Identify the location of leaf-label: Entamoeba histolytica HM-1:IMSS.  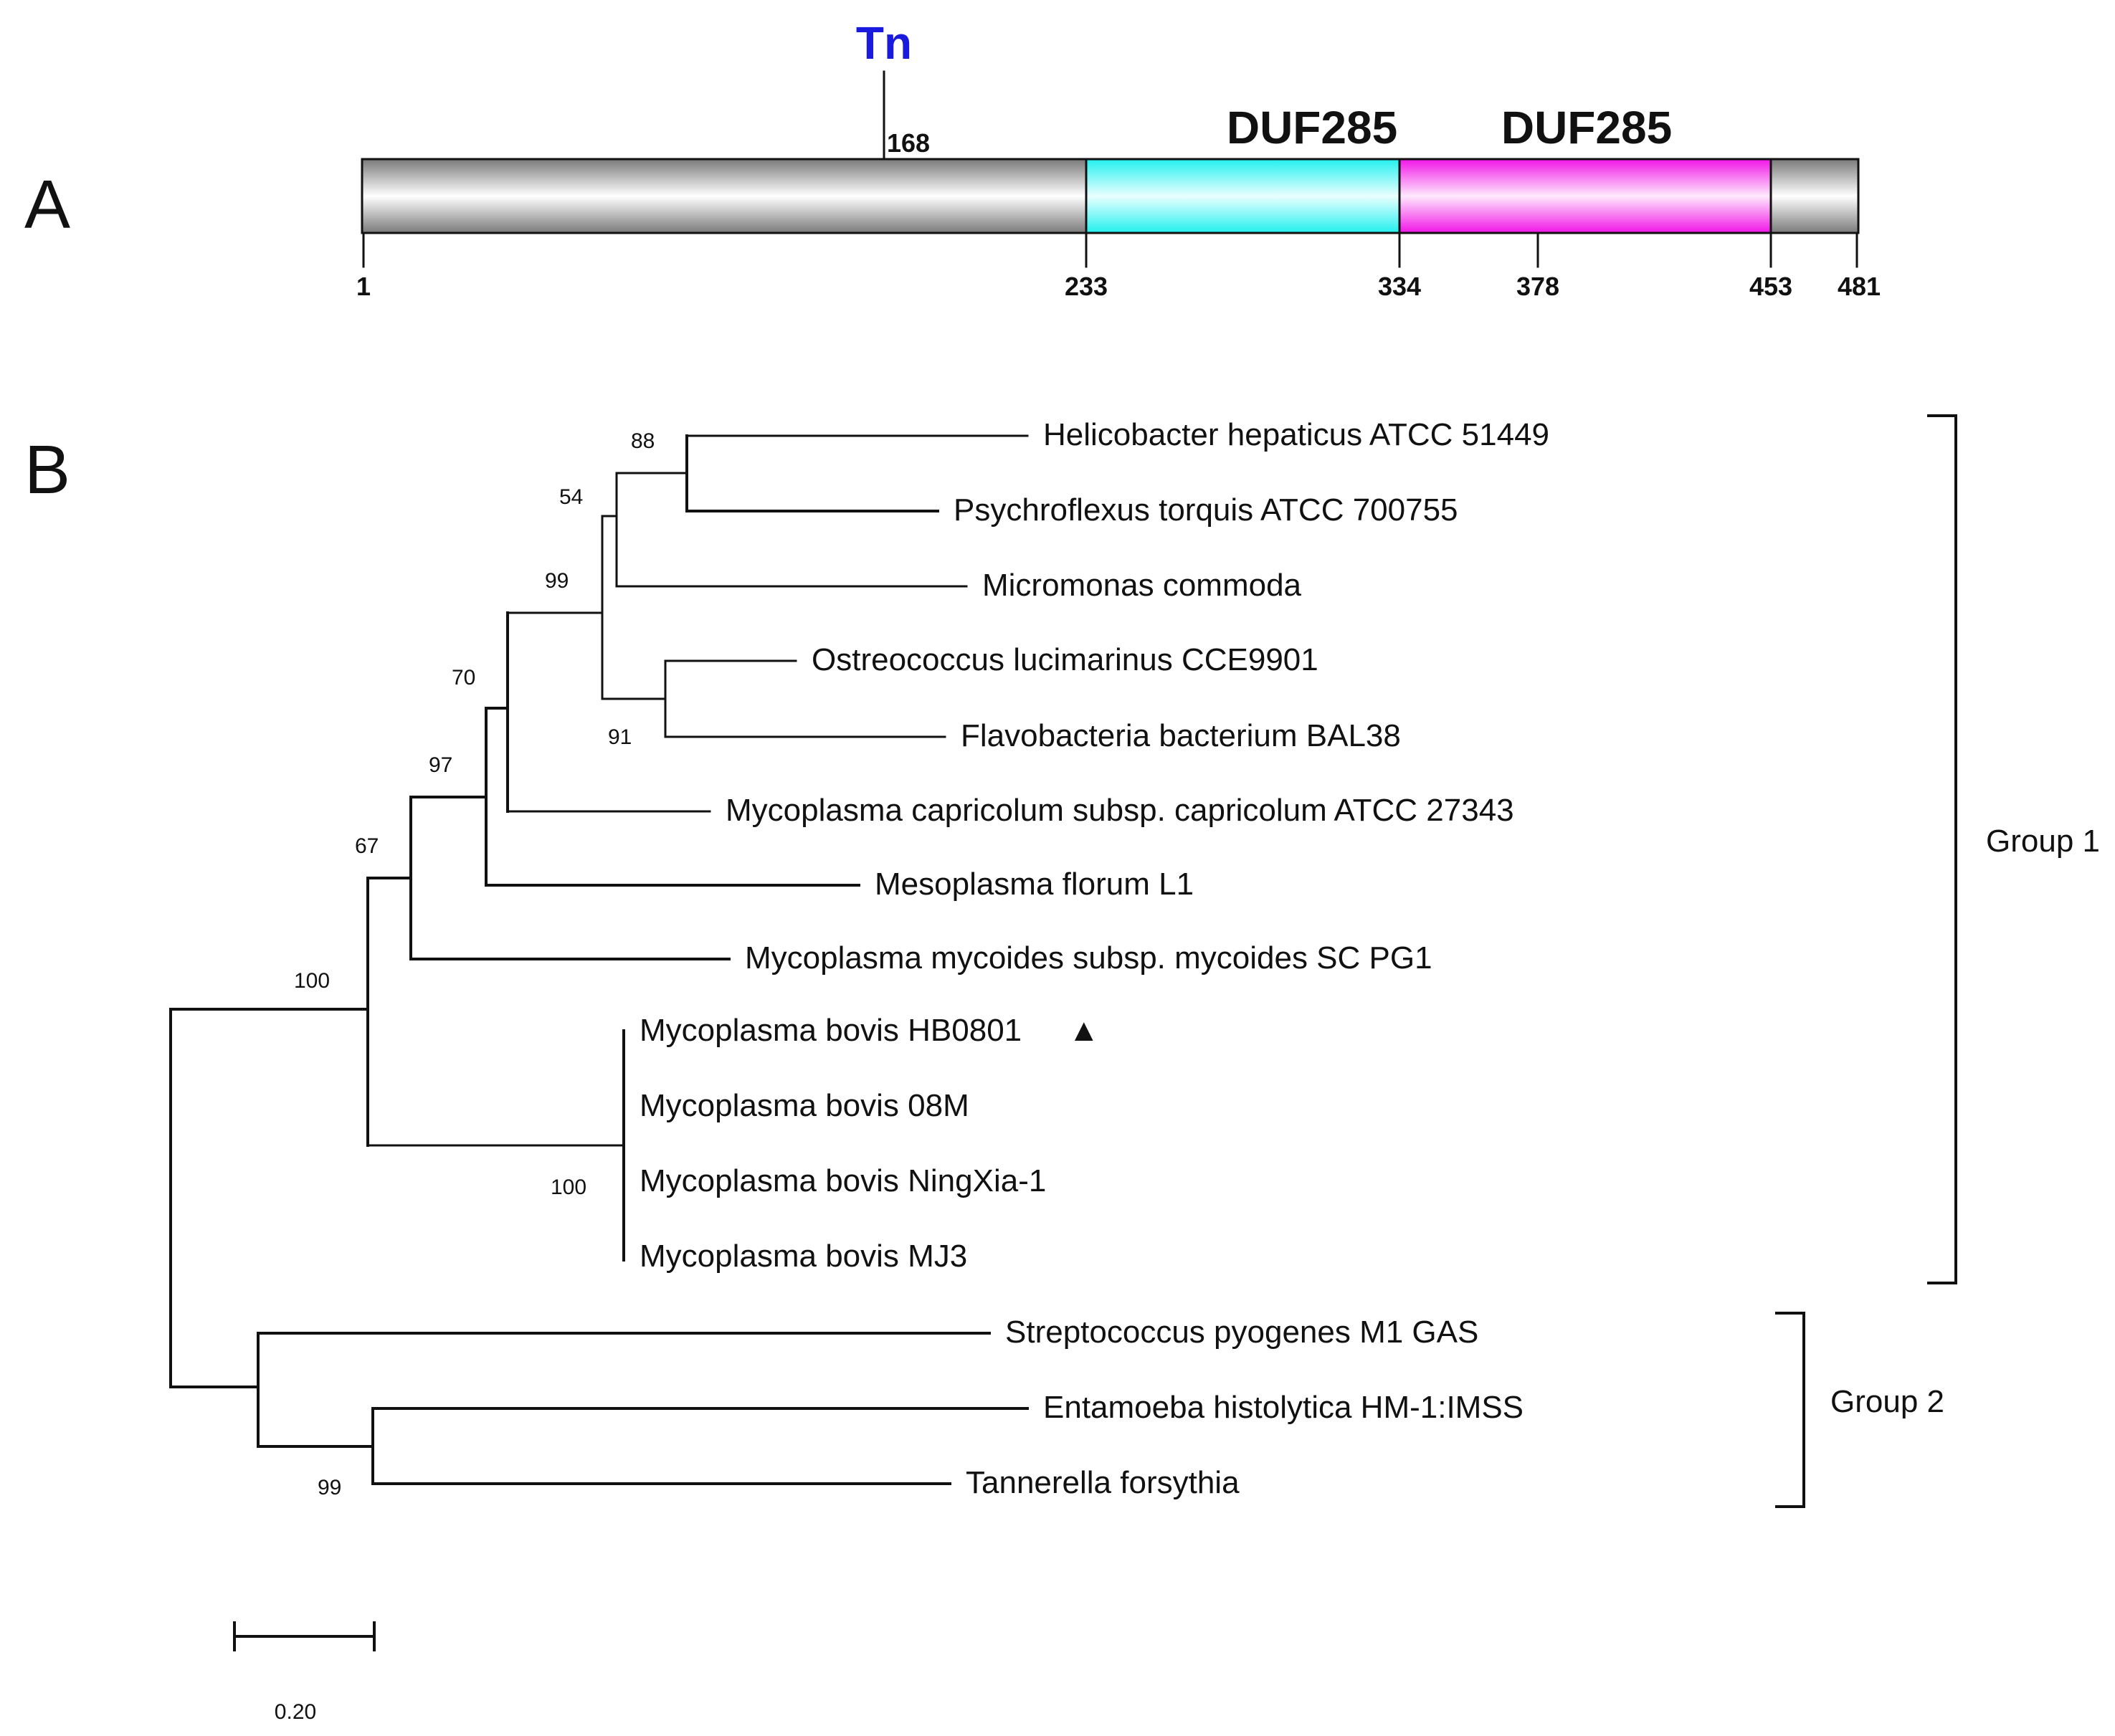
(1283, 1407).